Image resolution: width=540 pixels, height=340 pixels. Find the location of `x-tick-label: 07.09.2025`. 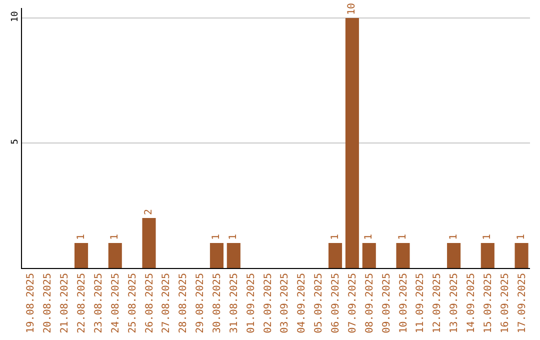

x-tick-label: 07.09.2025 is located at coordinates (352, 303).